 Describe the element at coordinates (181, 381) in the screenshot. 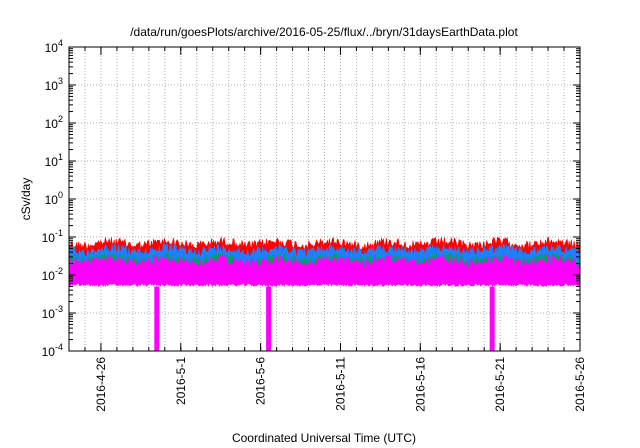

I see `x-tick-label: 2016-5-1` at that location.